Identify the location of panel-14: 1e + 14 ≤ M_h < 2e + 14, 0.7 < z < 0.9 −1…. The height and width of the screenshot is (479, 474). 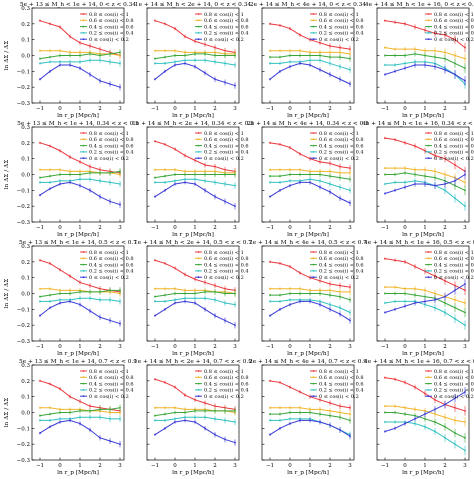
(193, 417).